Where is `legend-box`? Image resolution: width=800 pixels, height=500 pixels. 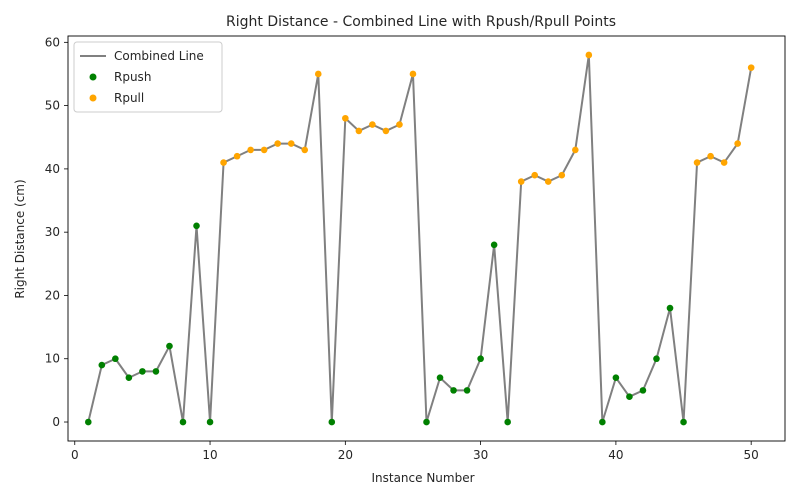
legend-box is located at coordinates (148, 77).